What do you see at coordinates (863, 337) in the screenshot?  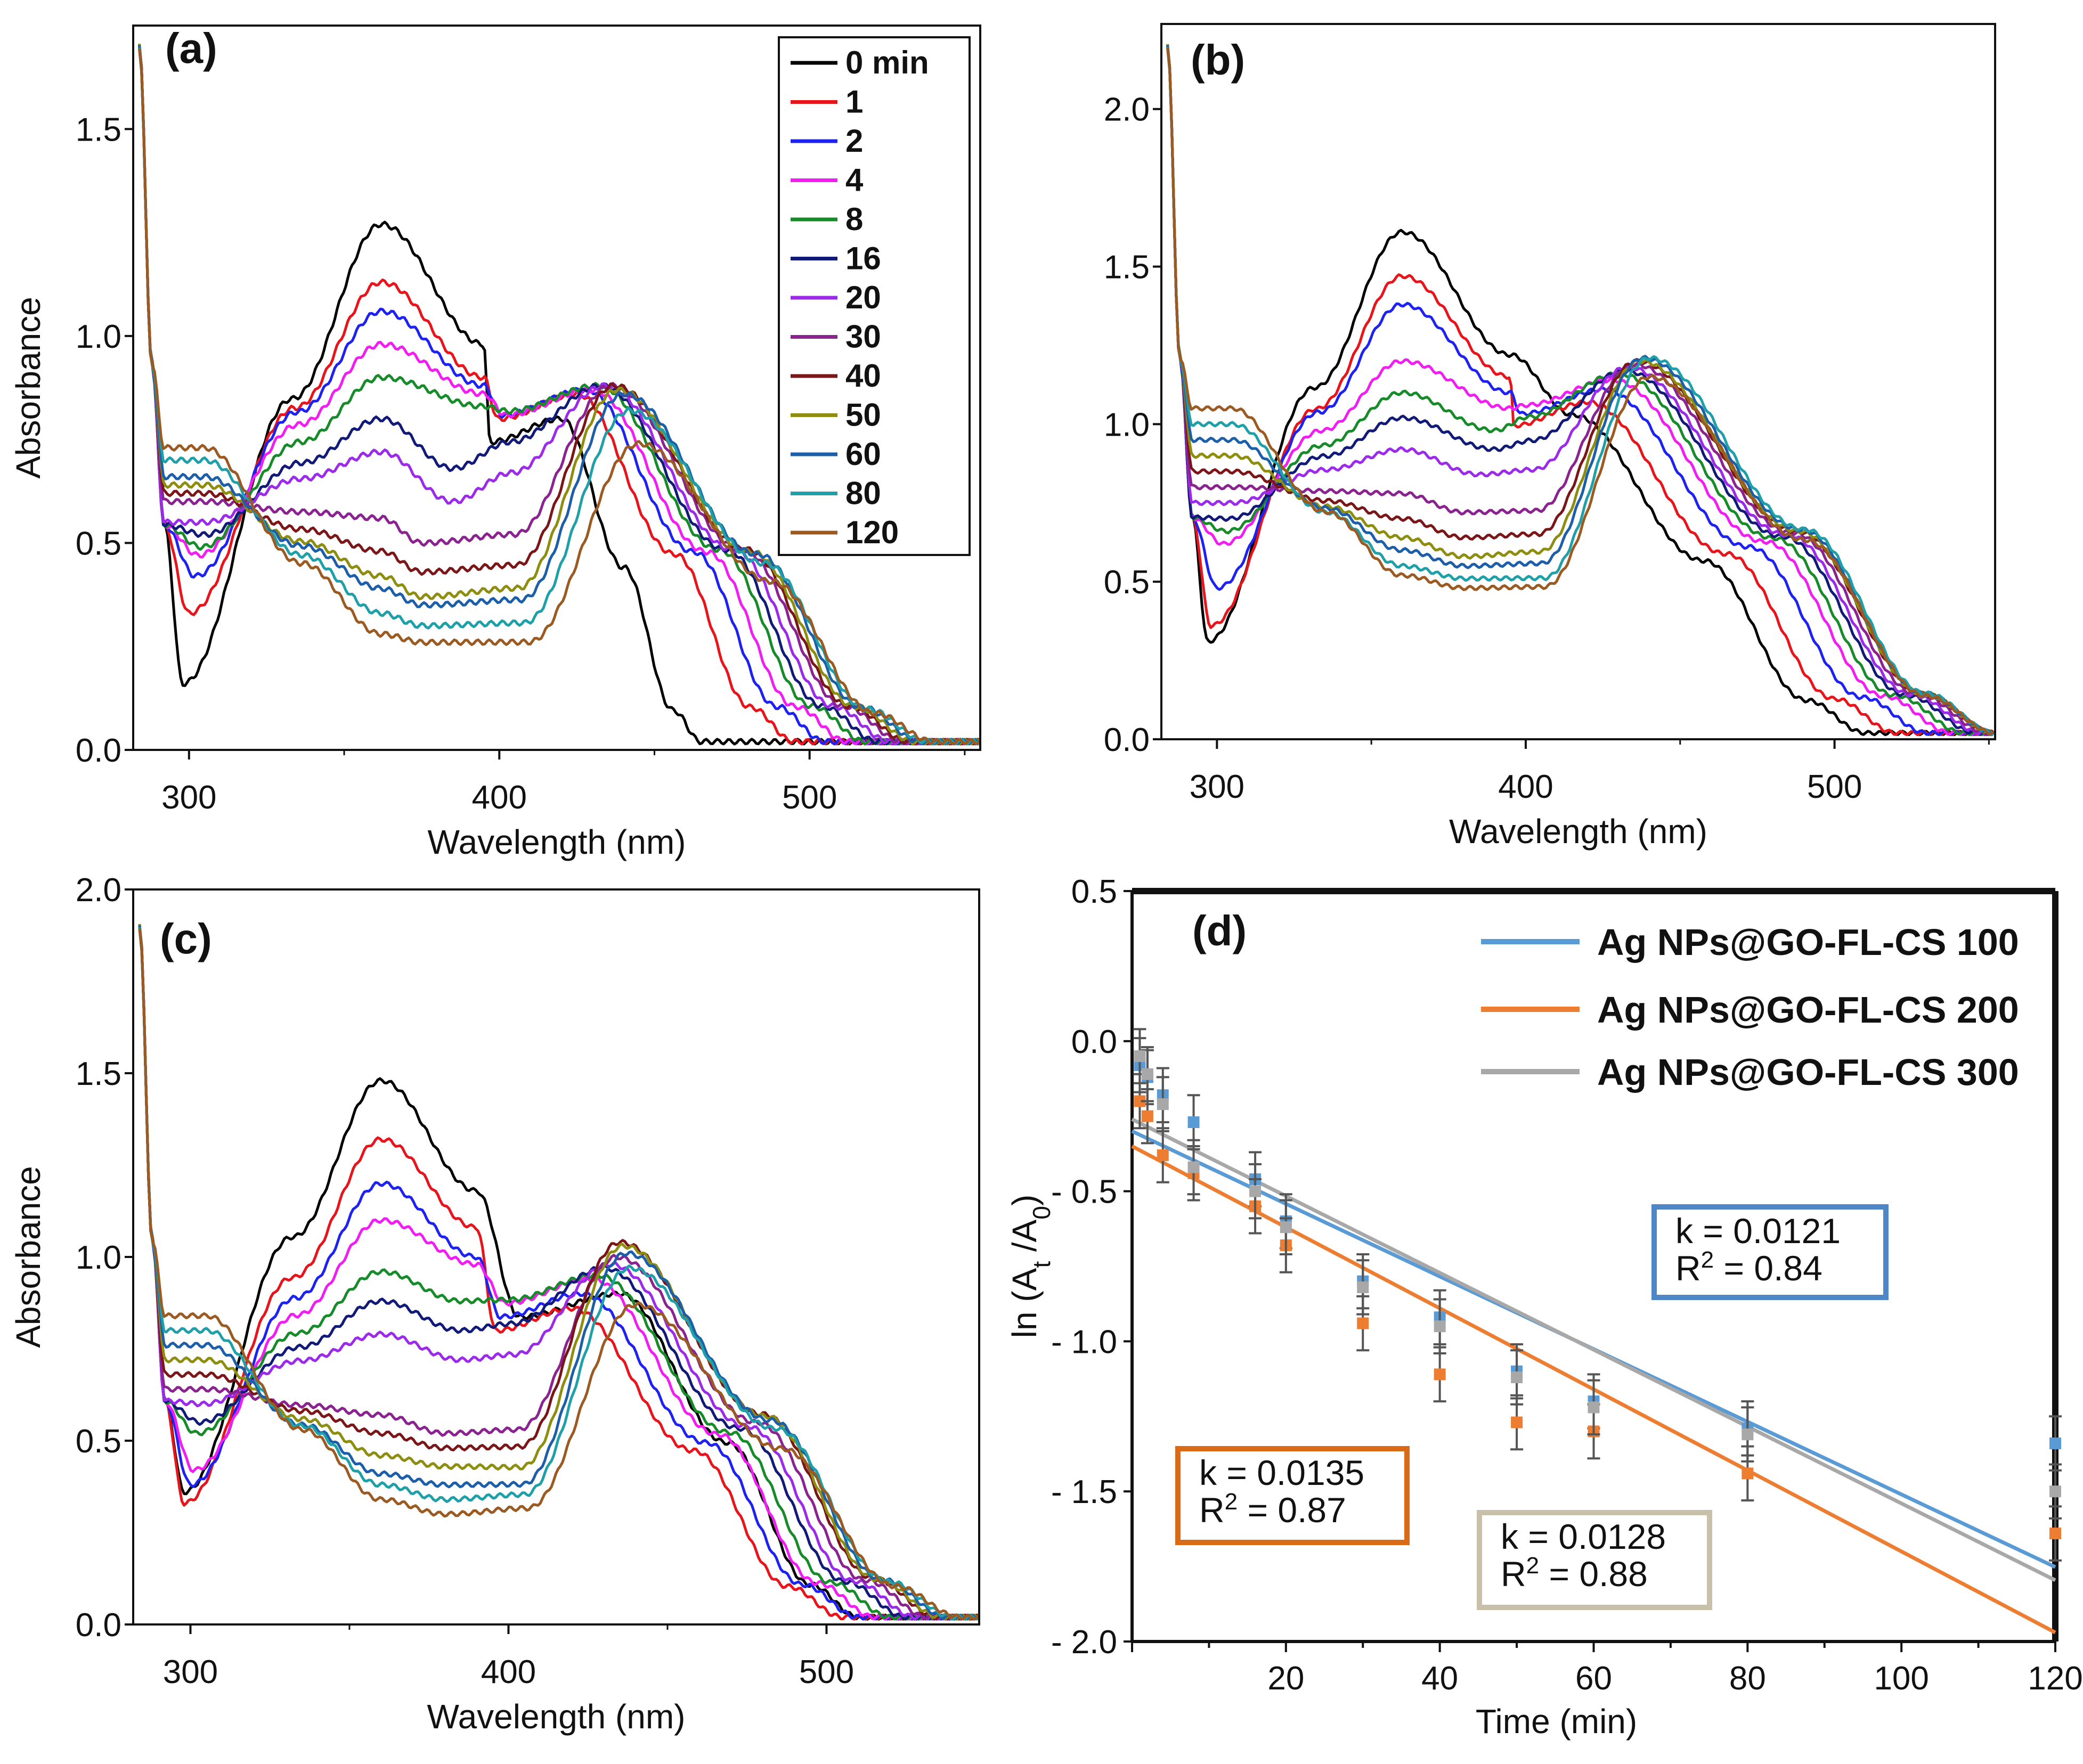 I see `legend-entry: 30` at bounding box center [863, 337].